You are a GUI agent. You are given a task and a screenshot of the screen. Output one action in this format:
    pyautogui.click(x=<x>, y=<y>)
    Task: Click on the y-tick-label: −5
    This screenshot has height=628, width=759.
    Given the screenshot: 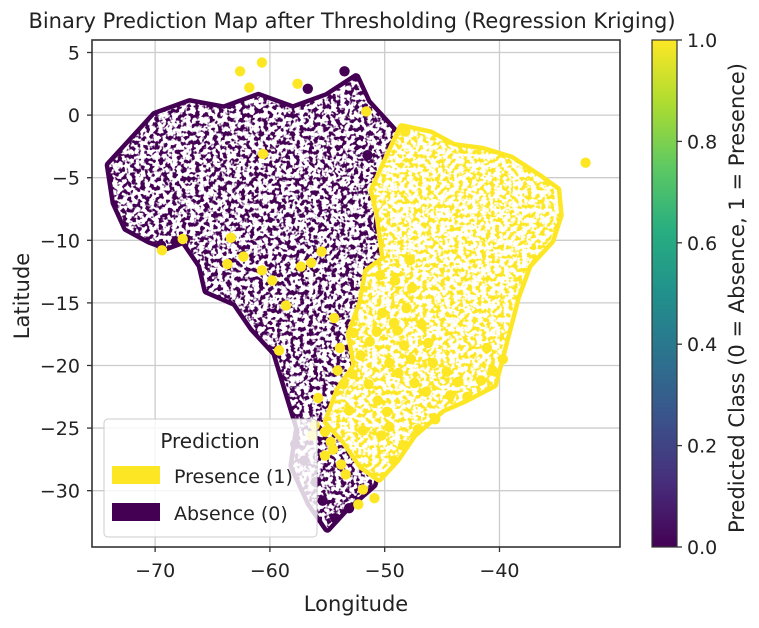 What is the action you would take?
    pyautogui.click(x=66, y=179)
    